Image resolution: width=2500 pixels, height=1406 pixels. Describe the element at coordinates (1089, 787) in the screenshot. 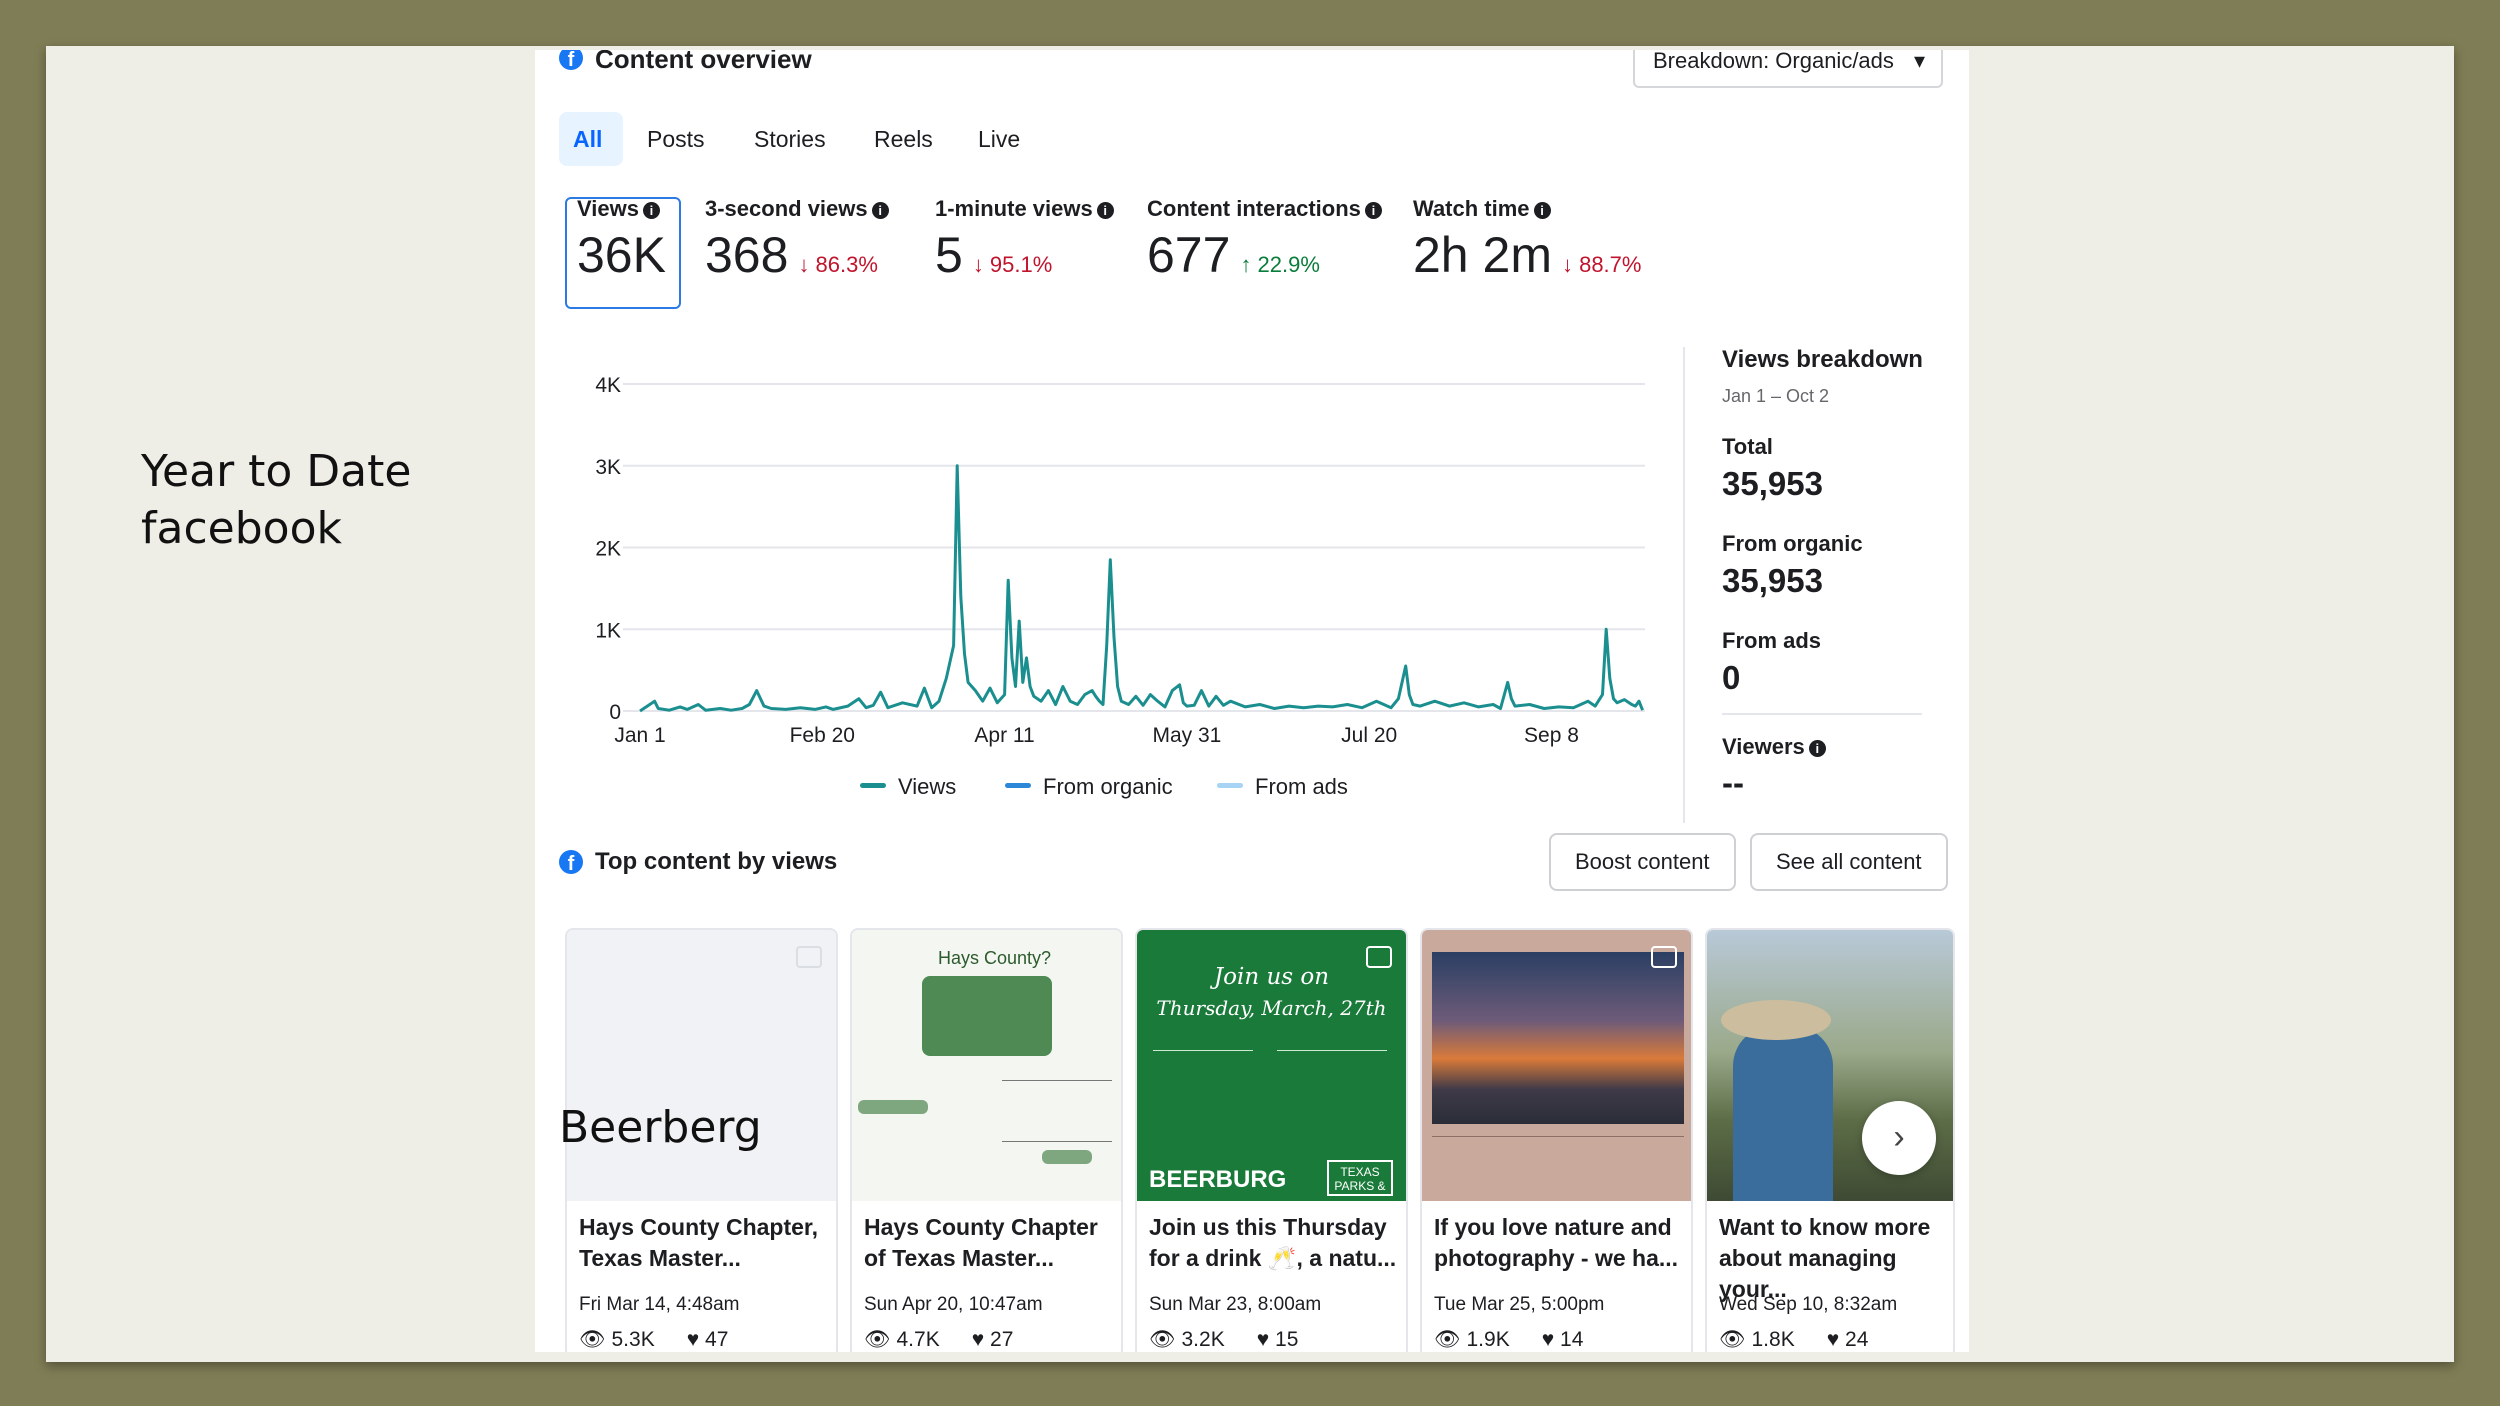

I see `legend-item-organic: From organic` at that location.